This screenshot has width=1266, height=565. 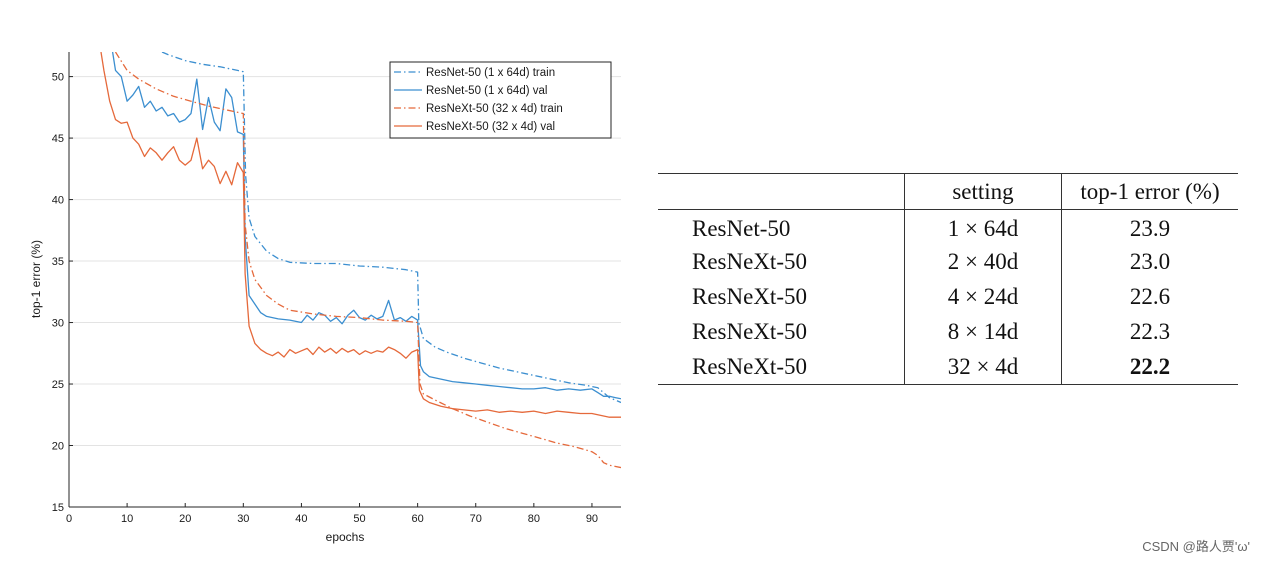 What do you see at coordinates (983, 297) in the screenshot?
I see `cell-setting: 4 × 24d` at bounding box center [983, 297].